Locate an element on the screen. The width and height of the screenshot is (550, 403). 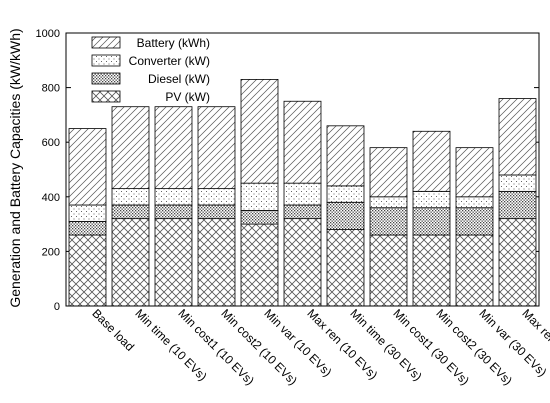
x-category-label: Min cost1 (30 EVs) is located at coordinates (431, 347).